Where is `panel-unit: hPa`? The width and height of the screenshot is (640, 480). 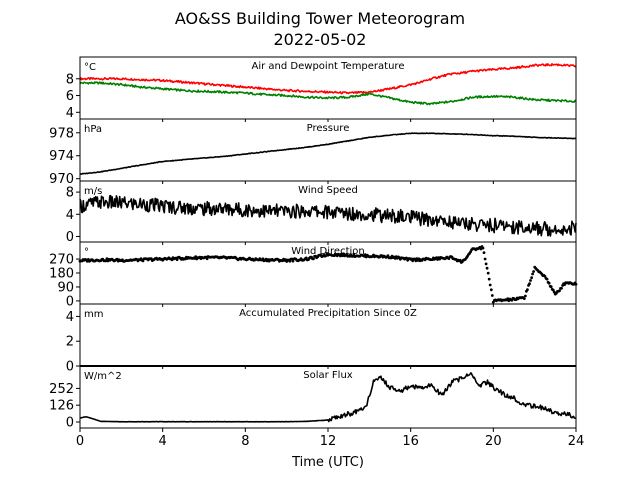 panel-unit: hPa is located at coordinates (93, 129).